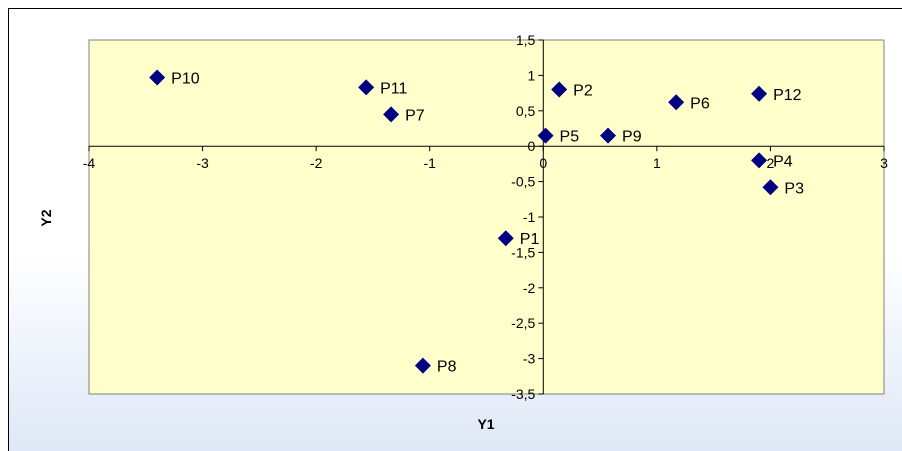 Image resolution: width=902 pixels, height=451 pixels. Describe the element at coordinates (657, 163) in the screenshot. I see `x-tick-label: 1` at that location.